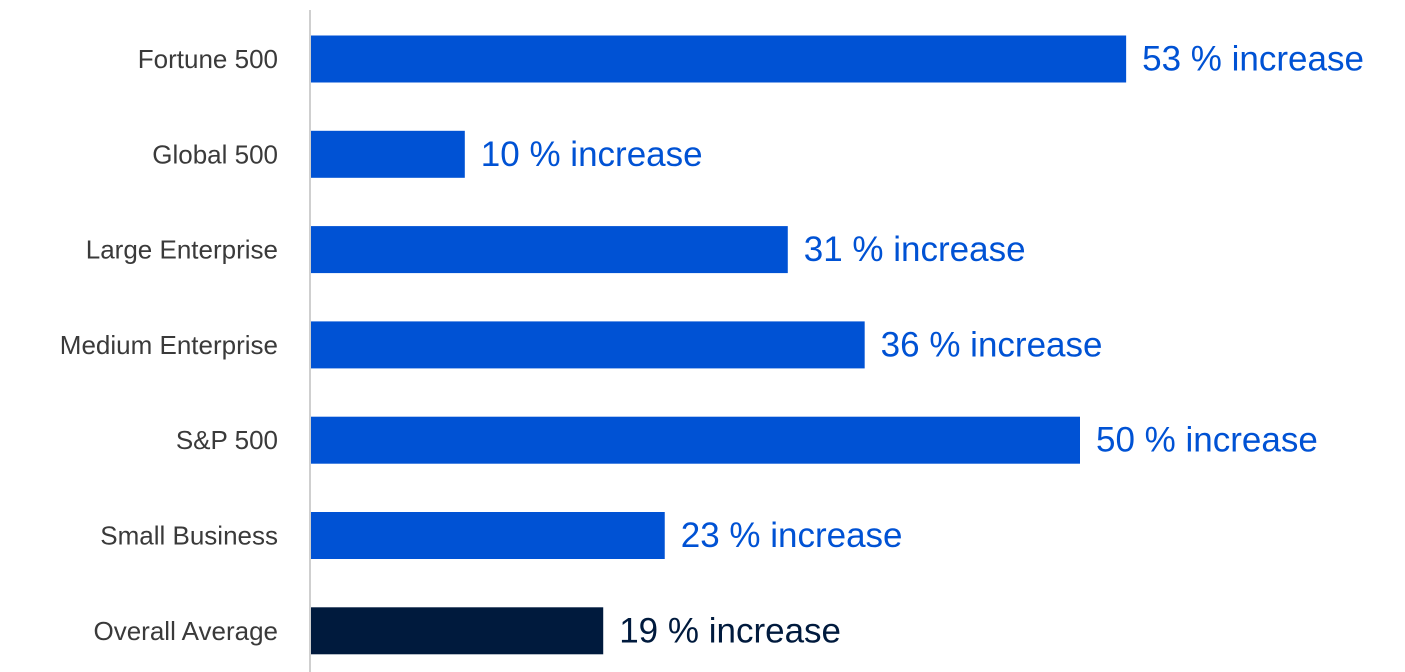  I want to click on category-label-medium-enterprise: Medium Enterprise, so click(169, 345).